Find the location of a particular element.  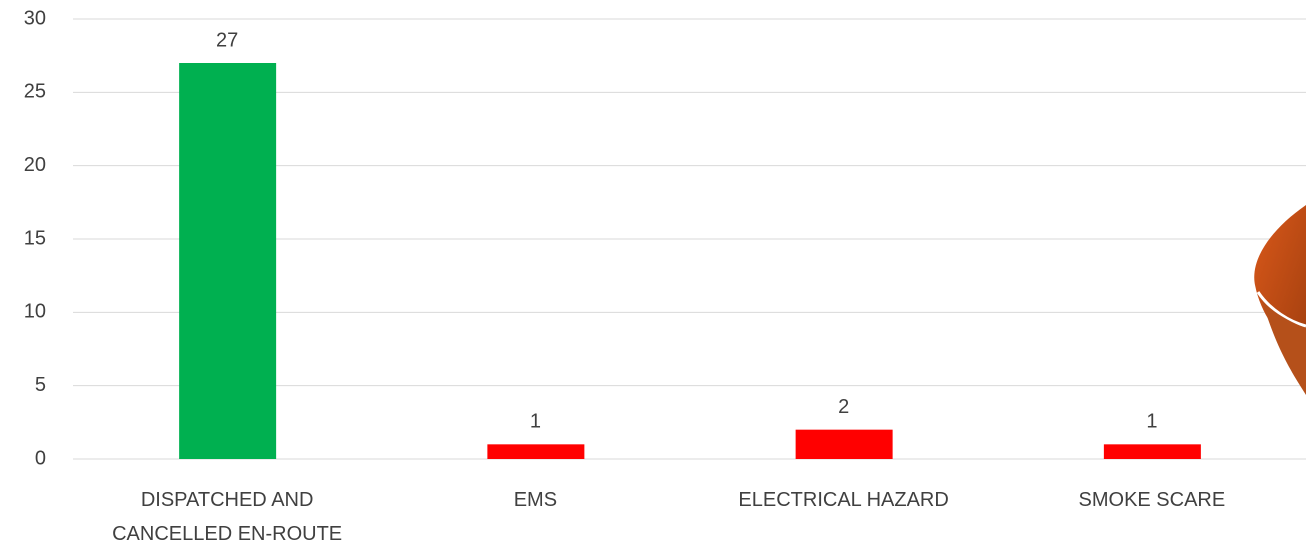

y-tick-label: 20 is located at coordinates (35, 165).